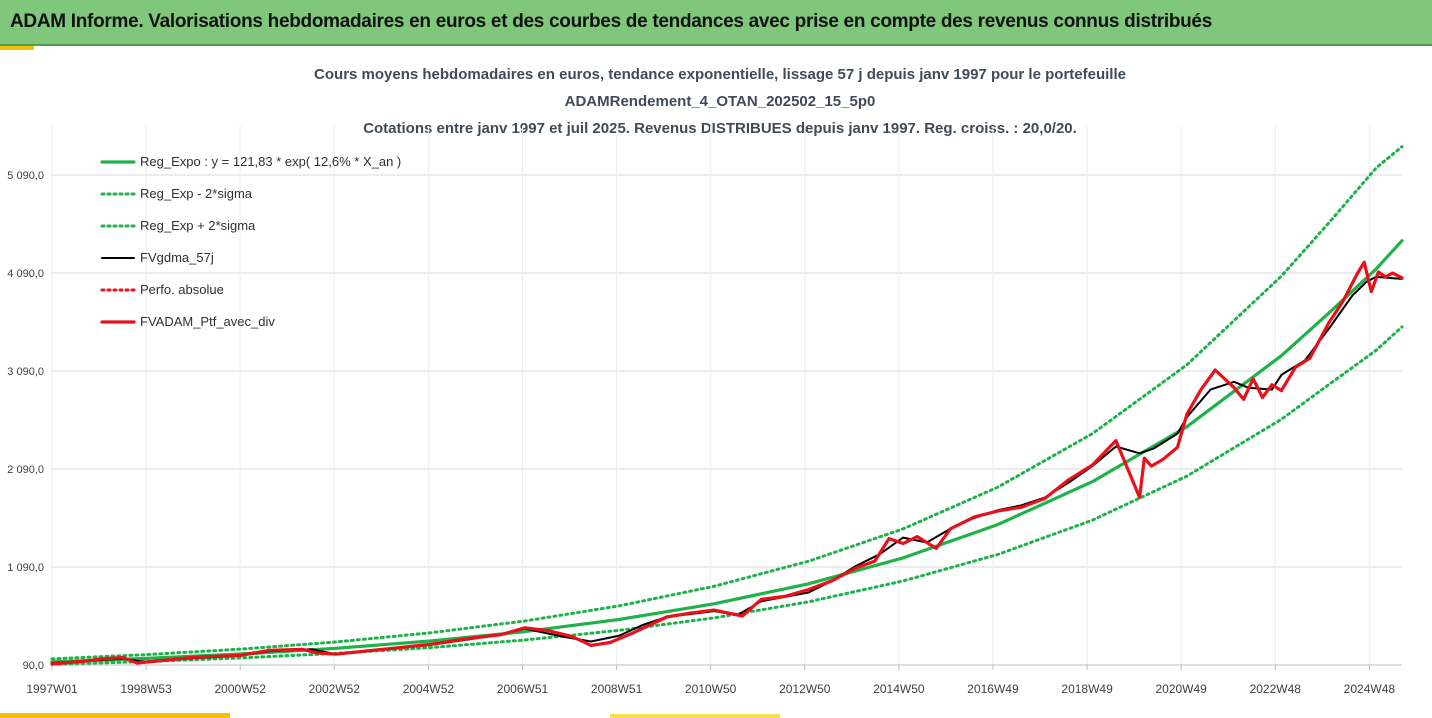  I want to click on y-tick-label: 3 090,0, so click(25, 372).